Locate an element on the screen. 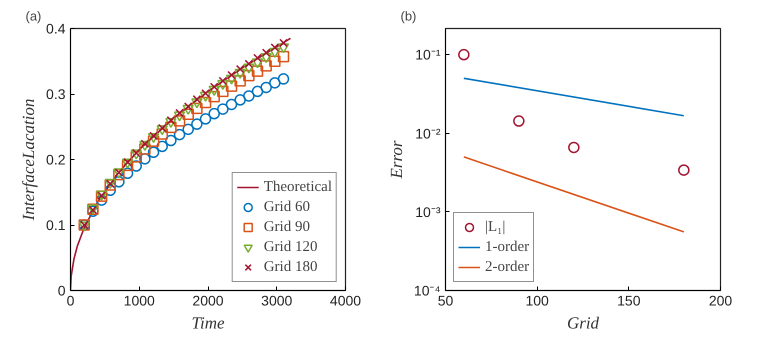 The image size is (759, 353). x-tick-label: 150 is located at coordinates (629, 300).